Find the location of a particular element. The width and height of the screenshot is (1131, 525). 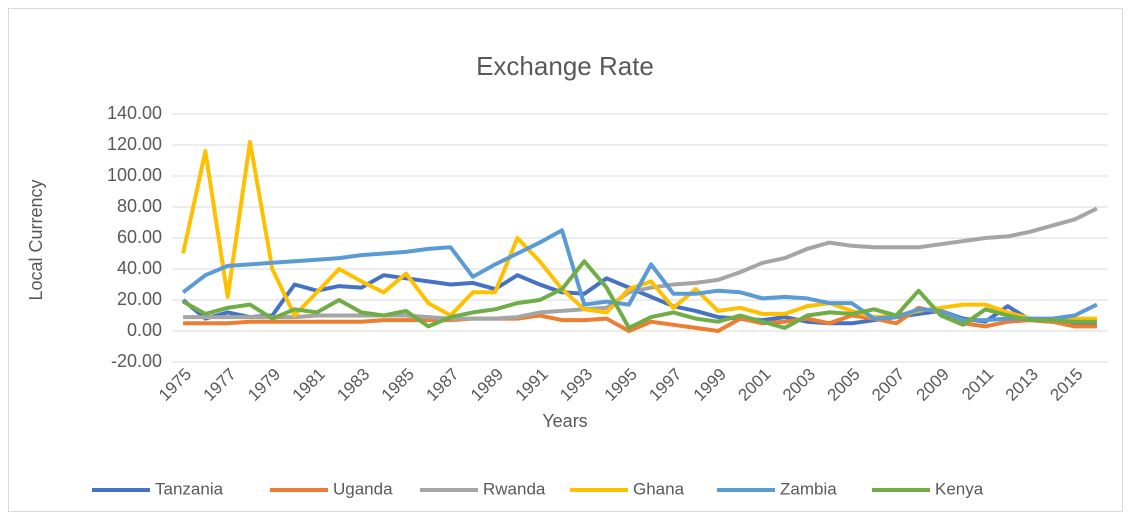

legend-label: Uganda is located at coordinates (363, 488).